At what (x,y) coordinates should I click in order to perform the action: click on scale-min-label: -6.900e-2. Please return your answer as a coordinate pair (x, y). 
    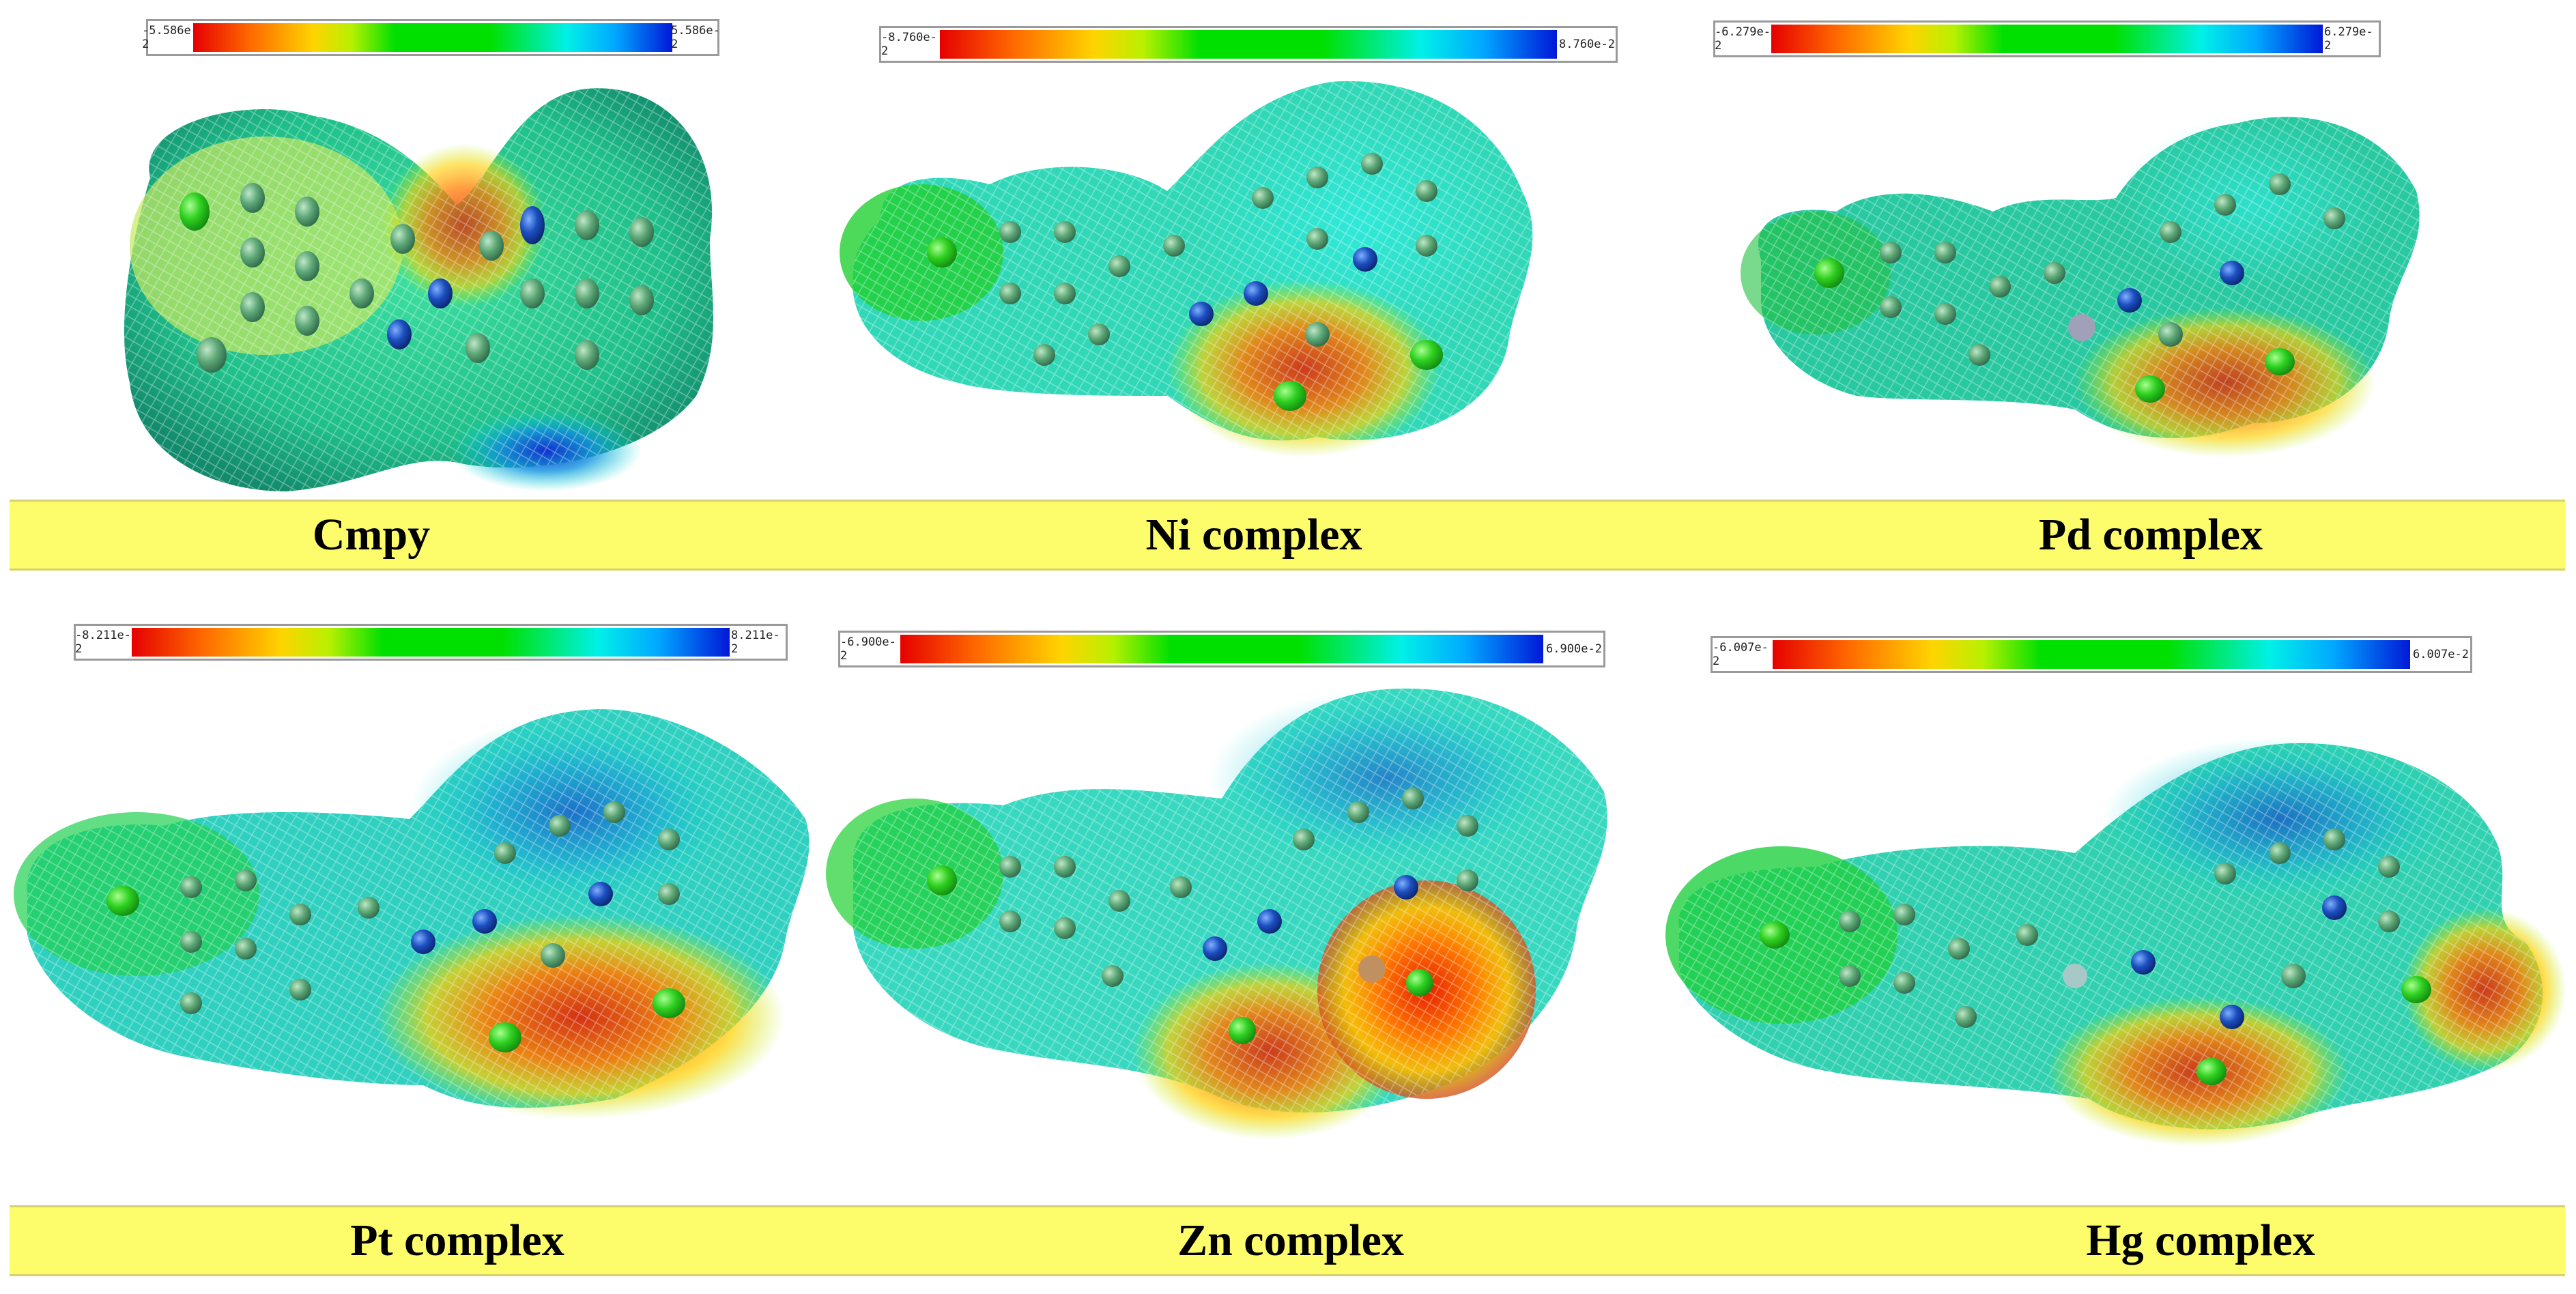
    Looking at the image, I should click on (869, 649).